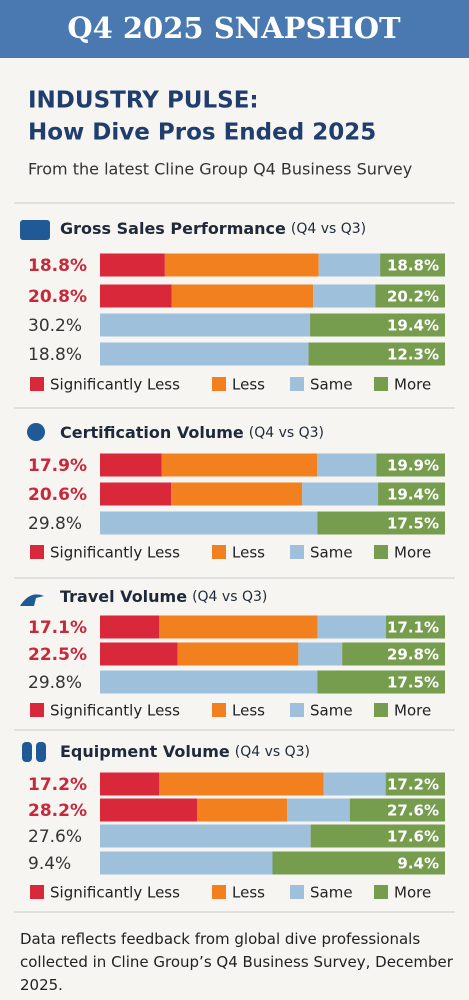 This screenshot has height=1000, width=469. What do you see at coordinates (413, 355) in the screenshot?
I see `value-label: 12.3%` at bounding box center [413, 355].